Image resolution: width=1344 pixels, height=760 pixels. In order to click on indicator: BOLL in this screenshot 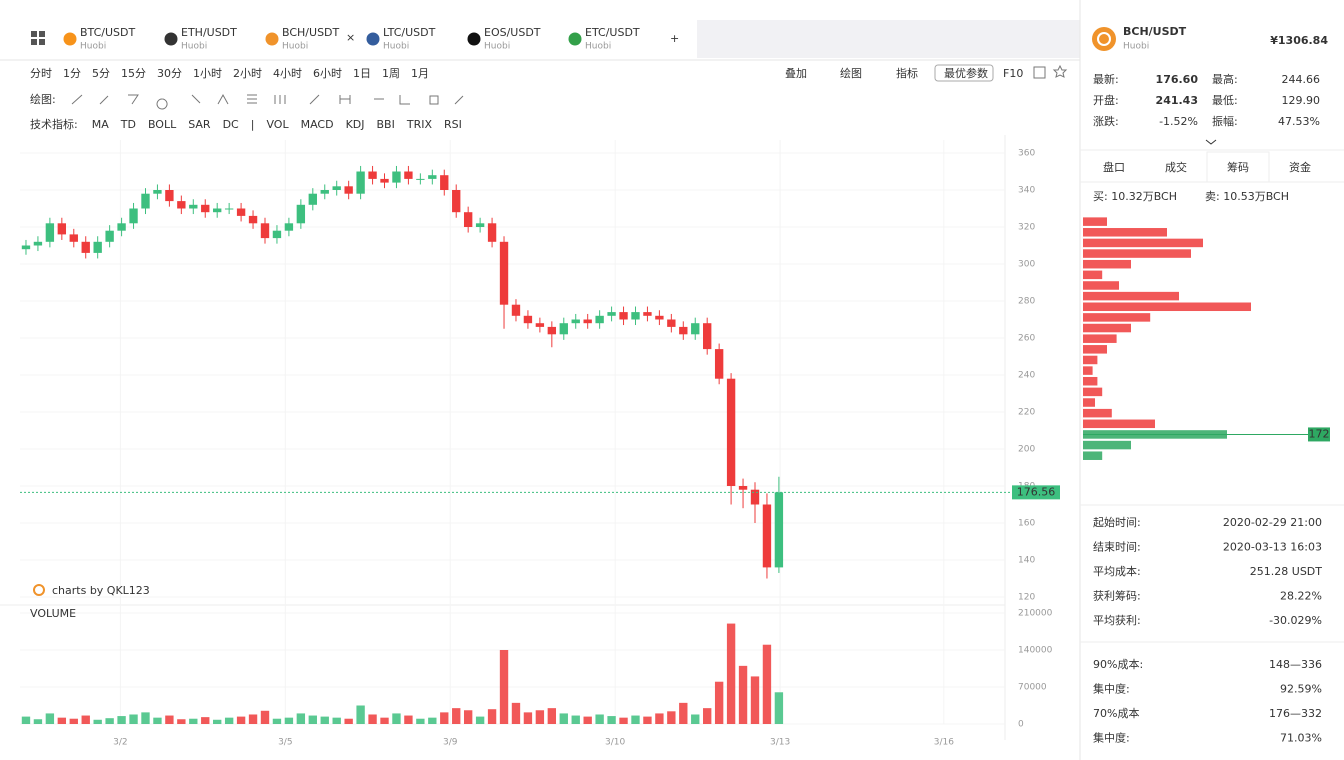, I will do `click(162, 124)`.